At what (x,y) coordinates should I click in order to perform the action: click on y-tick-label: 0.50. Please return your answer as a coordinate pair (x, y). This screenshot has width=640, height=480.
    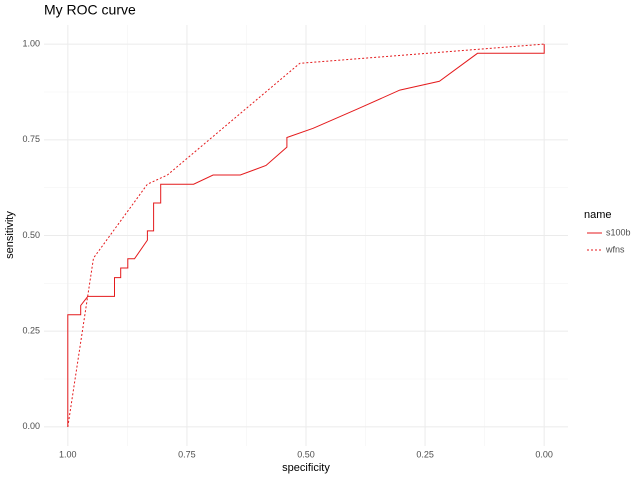
    Looking at the image, I should click on (31, 235).